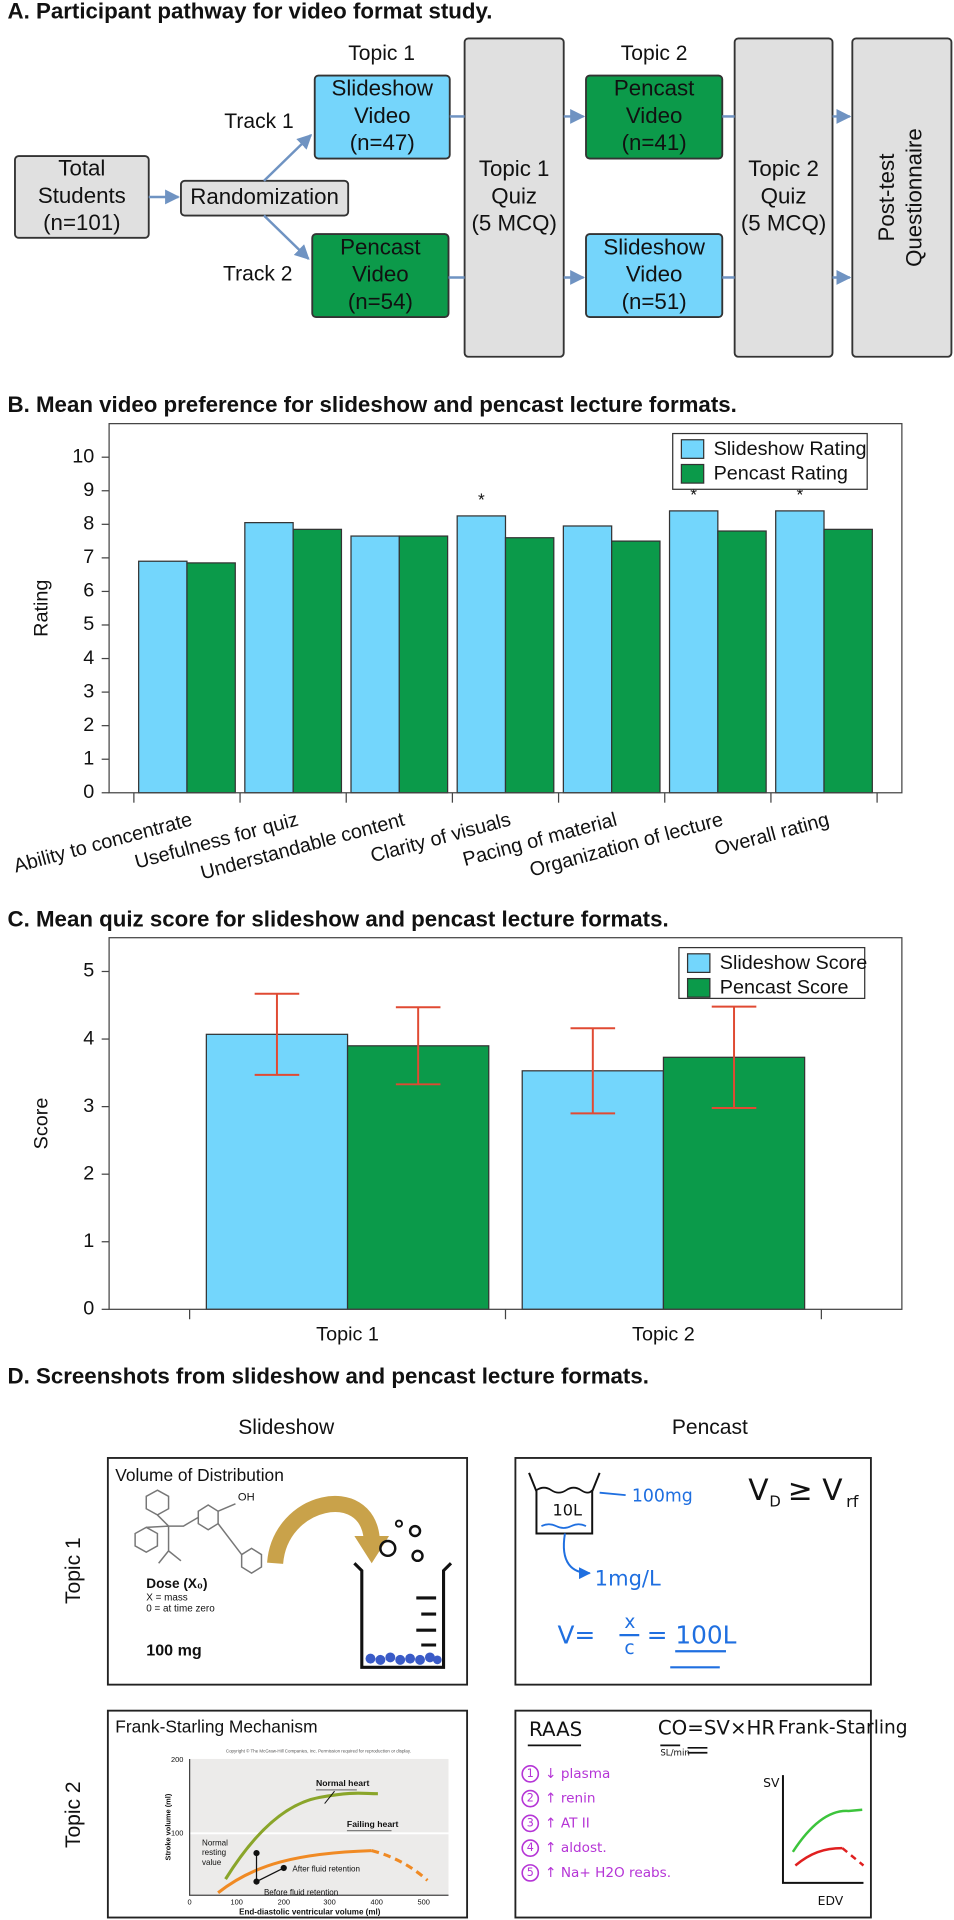  I want to click on column-header: Slideshow, so click(286, 1427).